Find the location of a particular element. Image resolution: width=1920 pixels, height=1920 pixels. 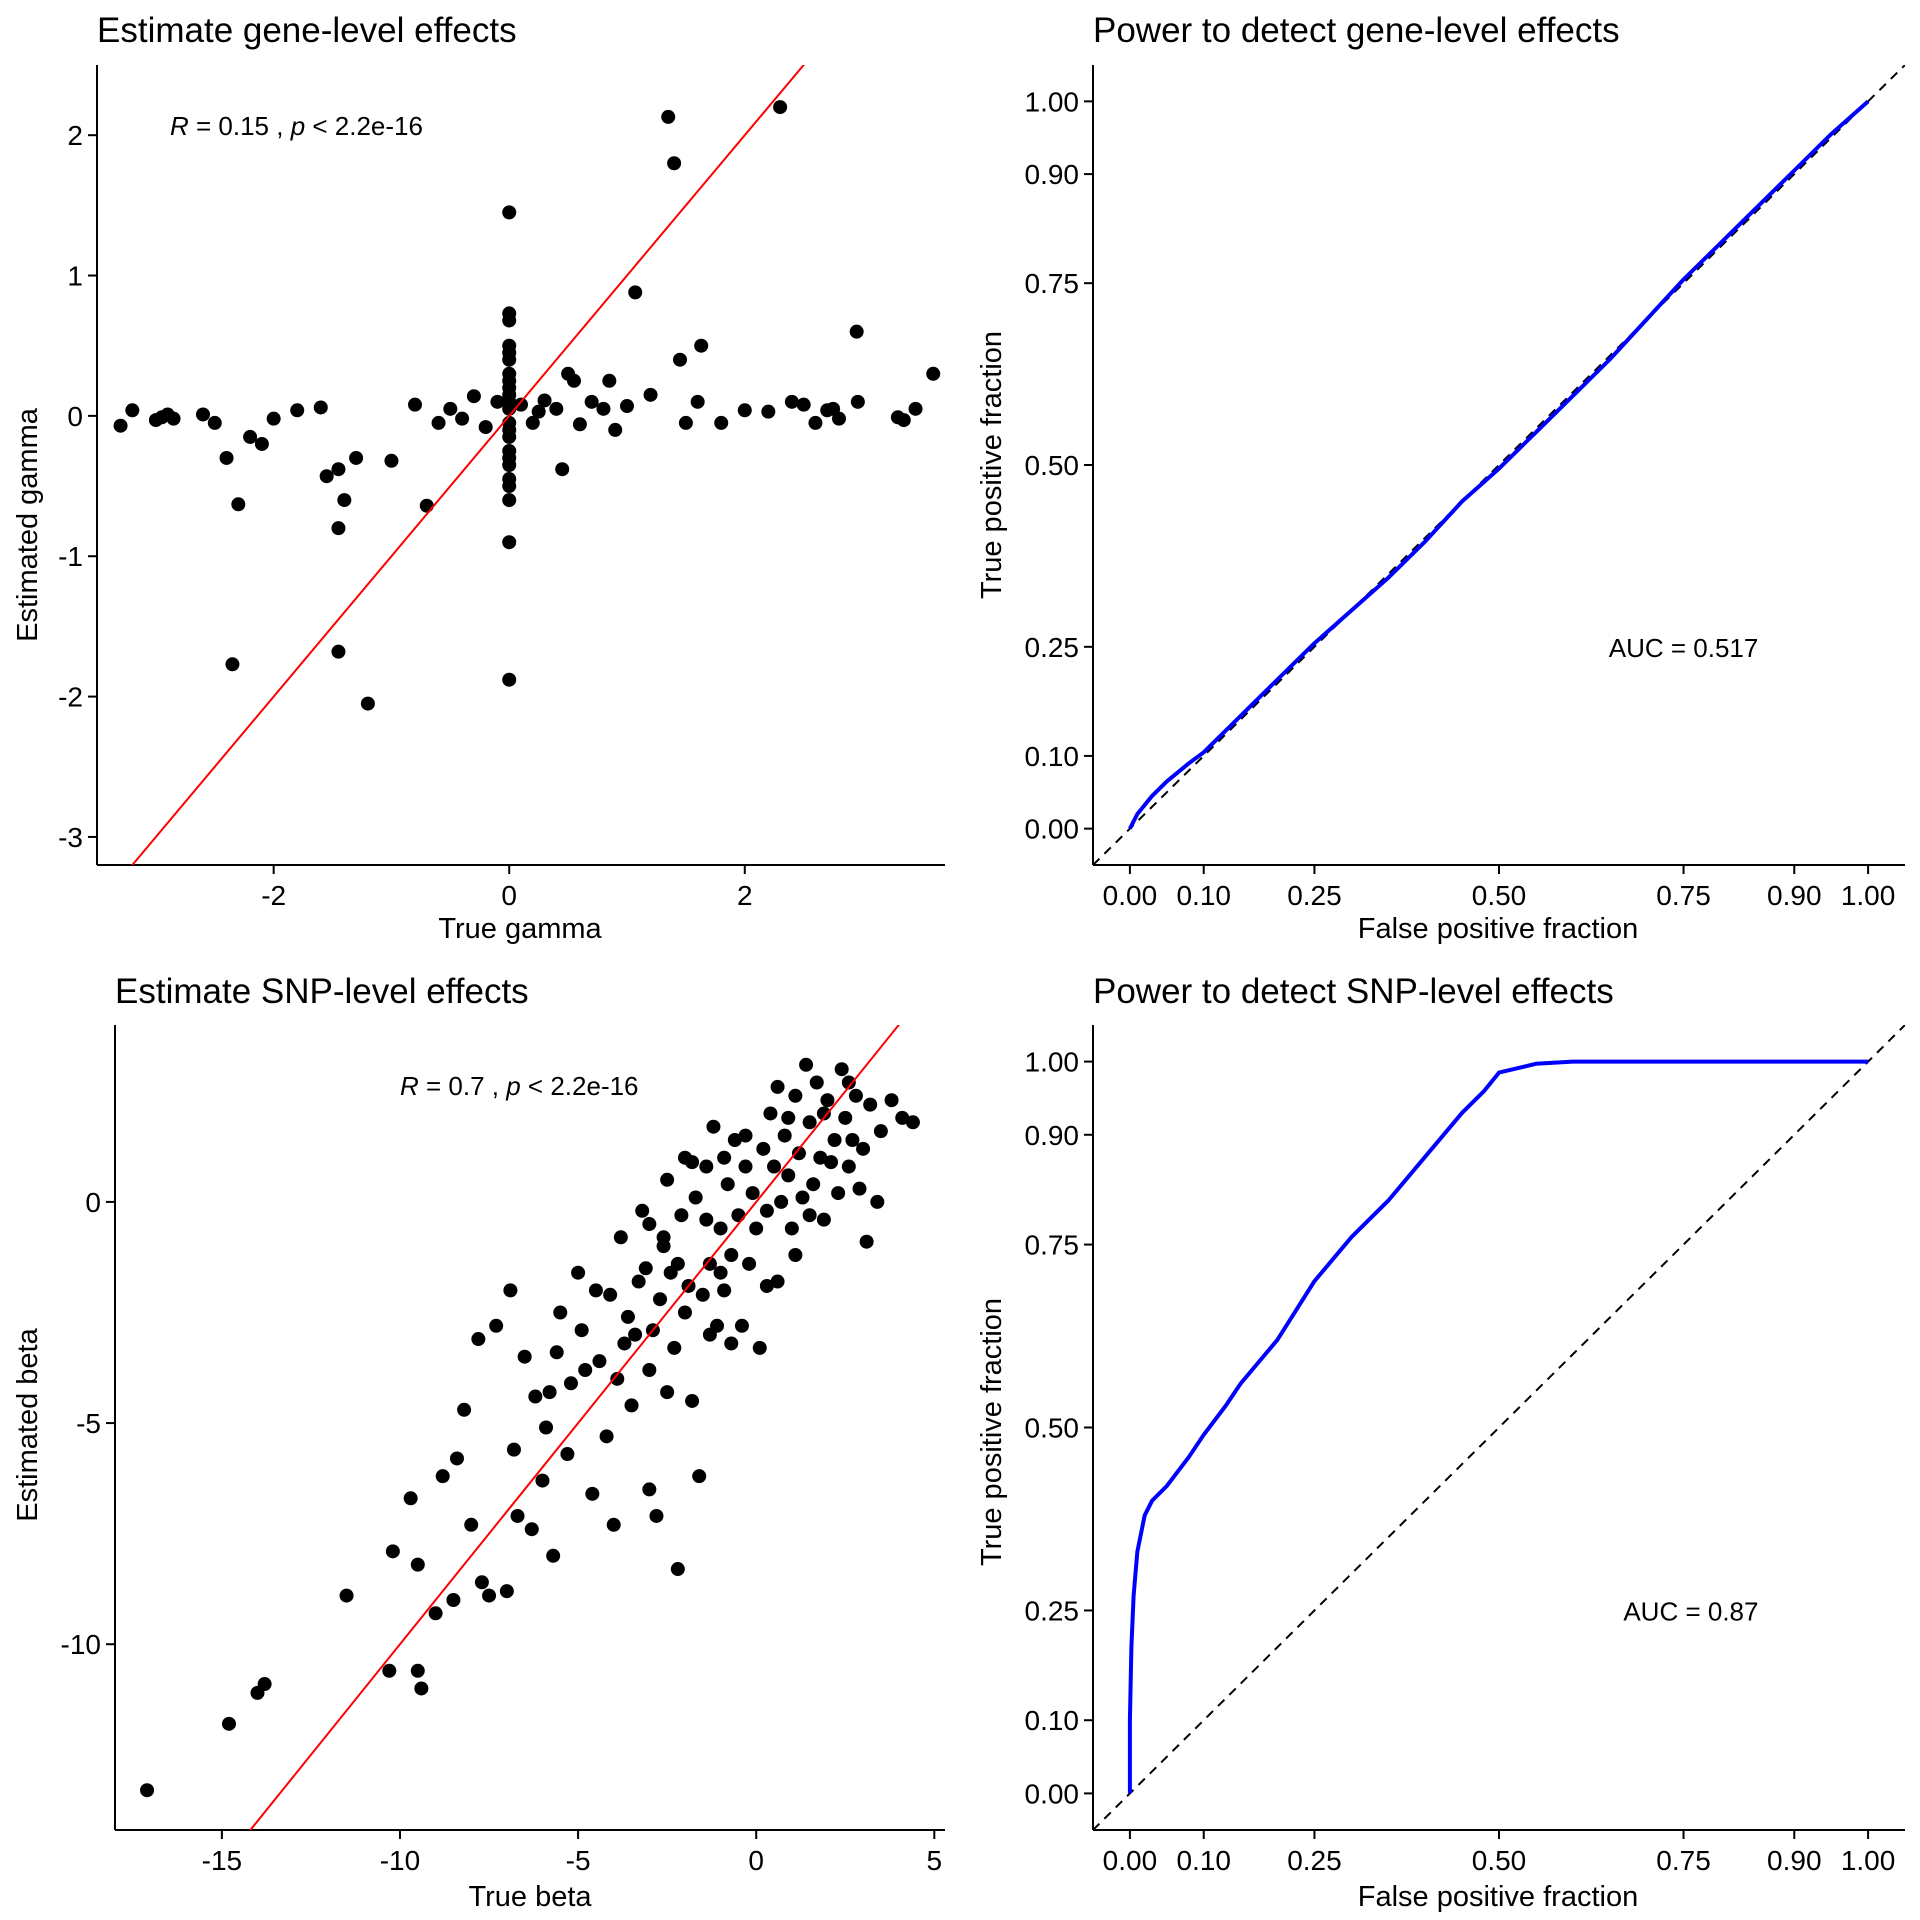

regression-line is located at coordinates (574, 1427).